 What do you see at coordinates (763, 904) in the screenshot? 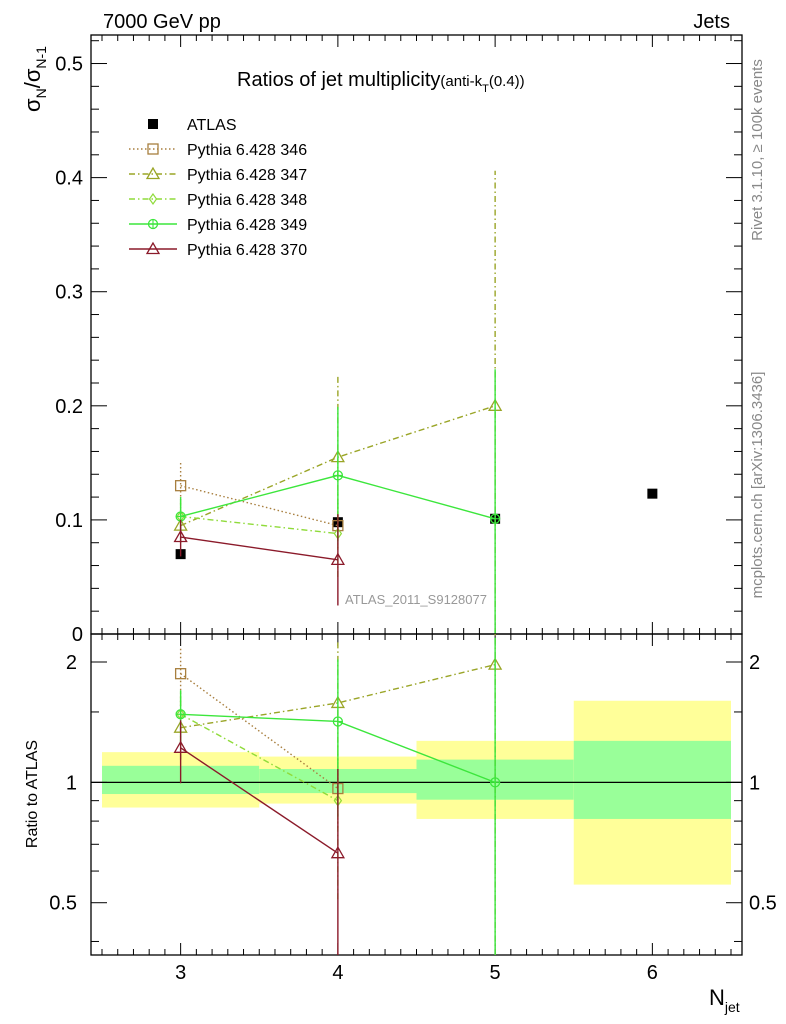
I see `ratio-y-tick-label-right: 0.5` at bounding box center [763, 904].